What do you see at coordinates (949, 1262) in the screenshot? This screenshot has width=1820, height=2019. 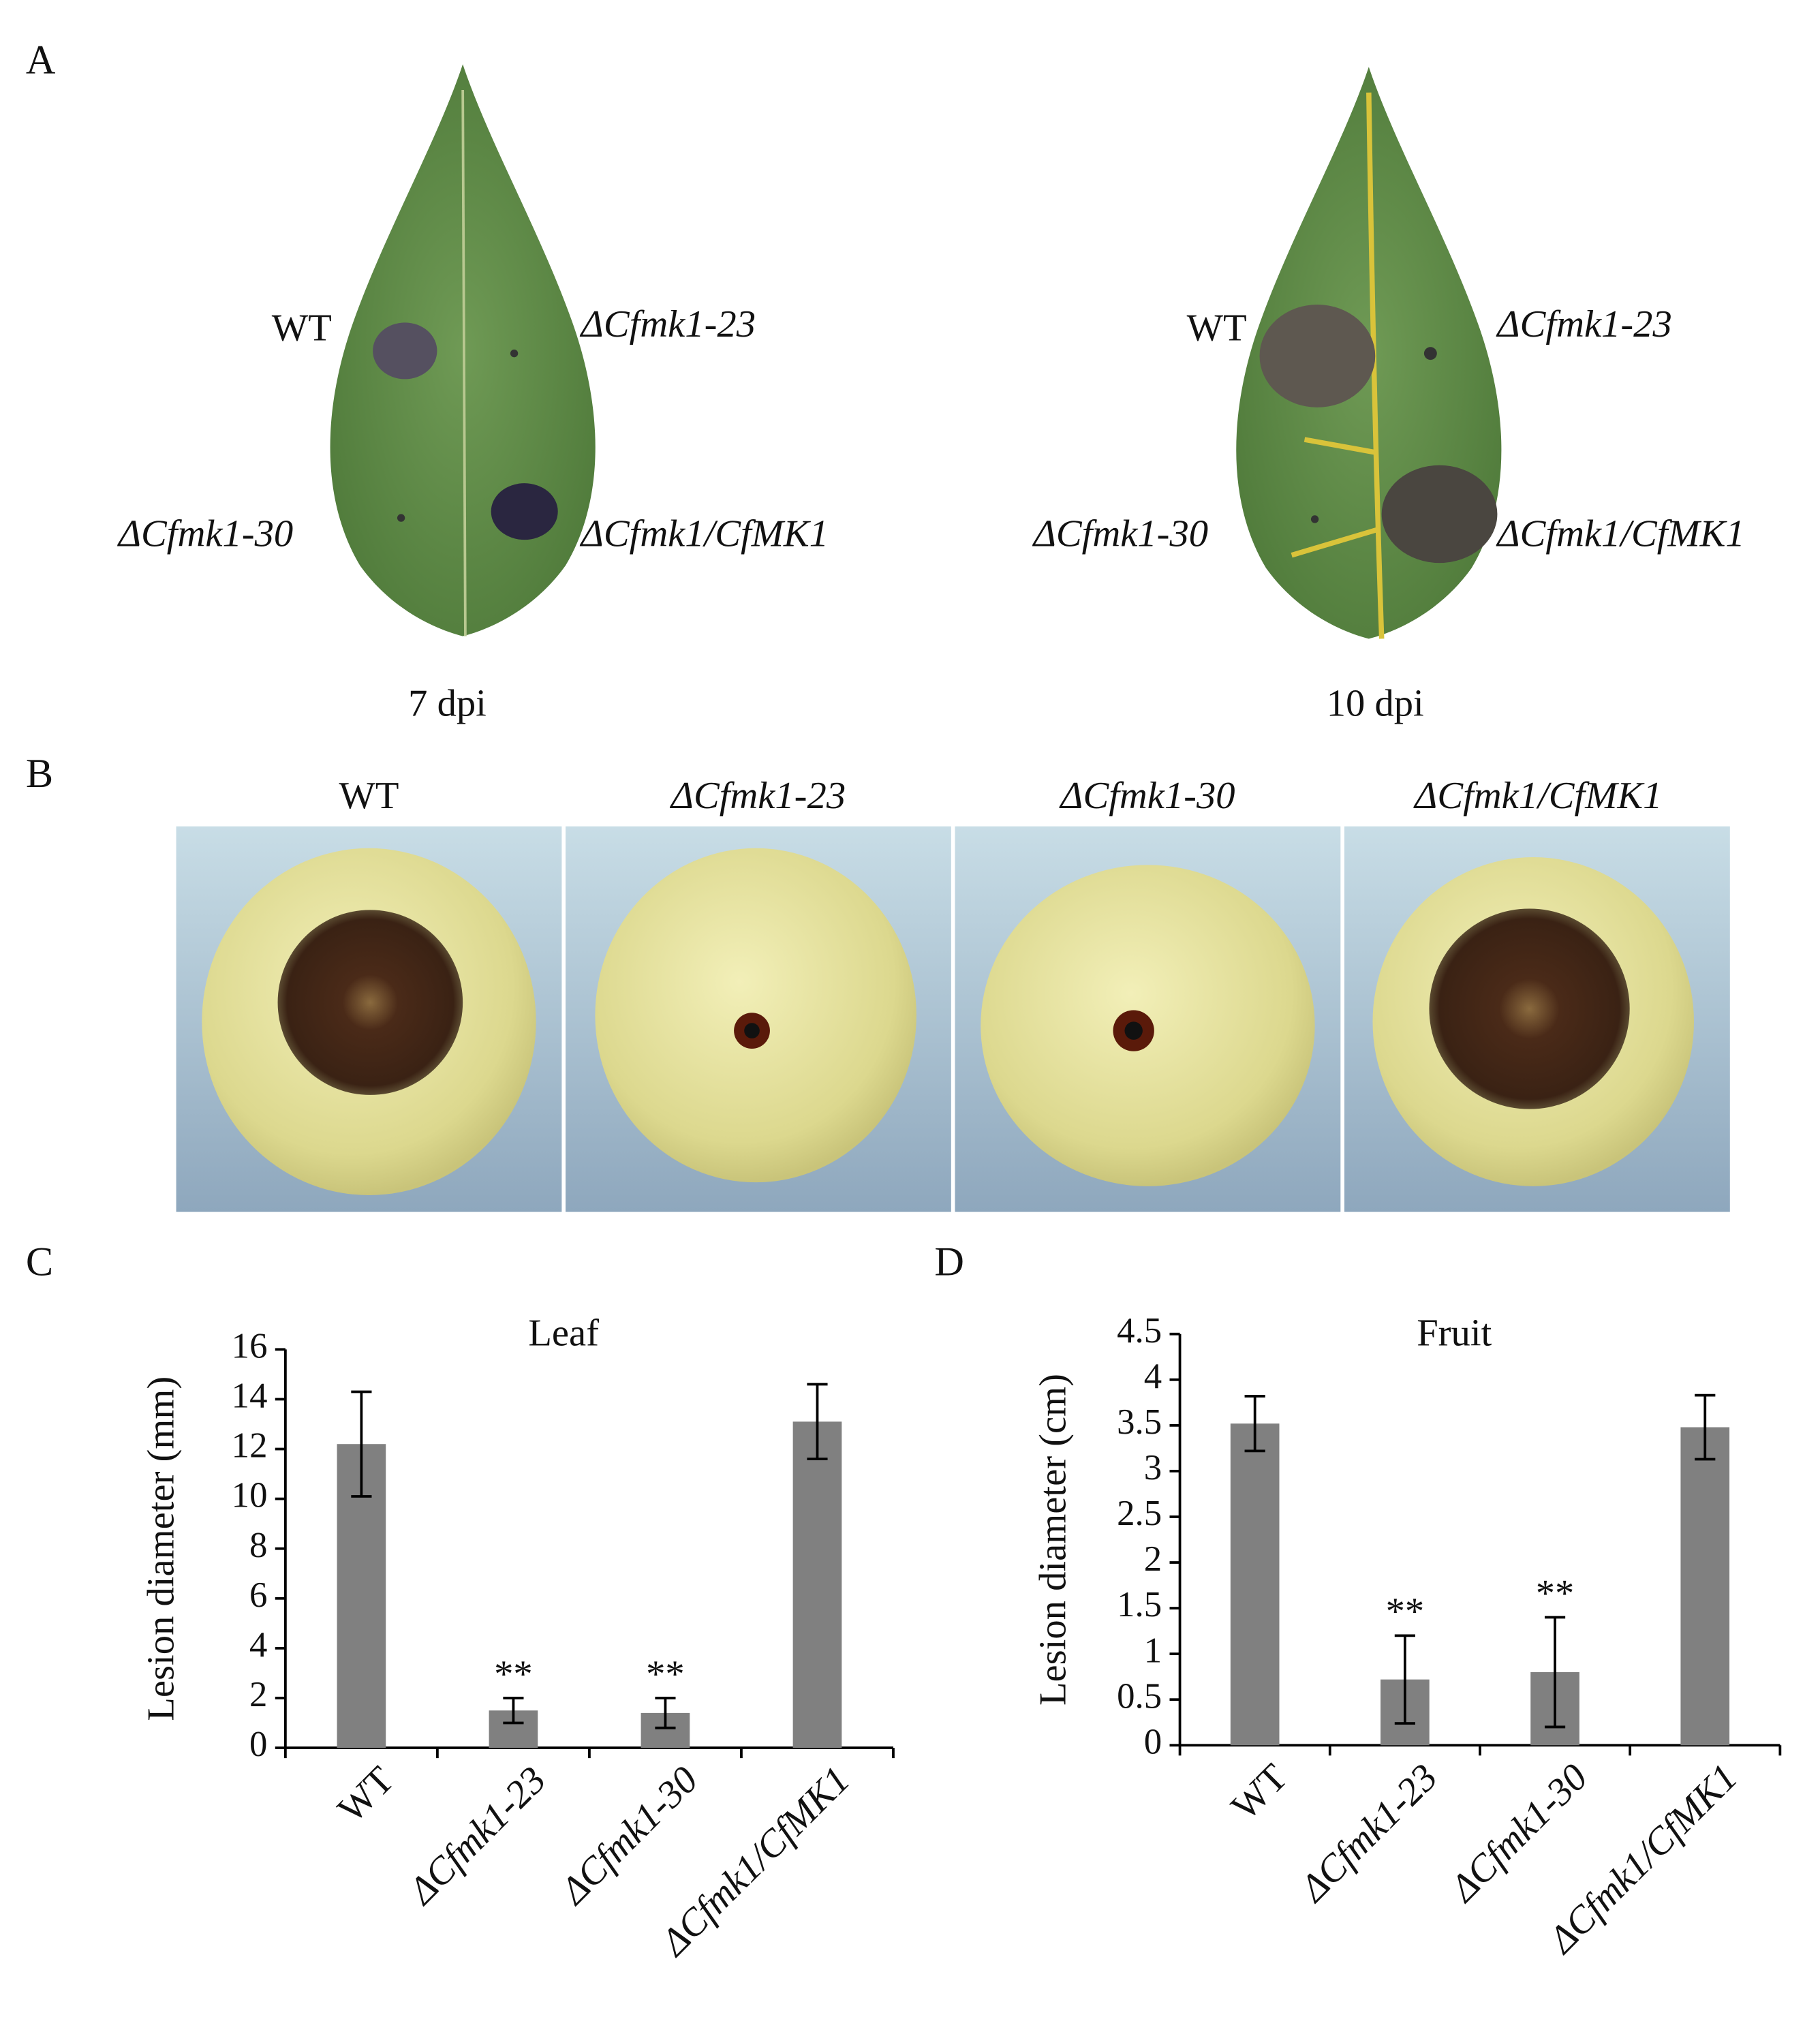 I see `panel-label: D` at bounding box center [949, 1262].